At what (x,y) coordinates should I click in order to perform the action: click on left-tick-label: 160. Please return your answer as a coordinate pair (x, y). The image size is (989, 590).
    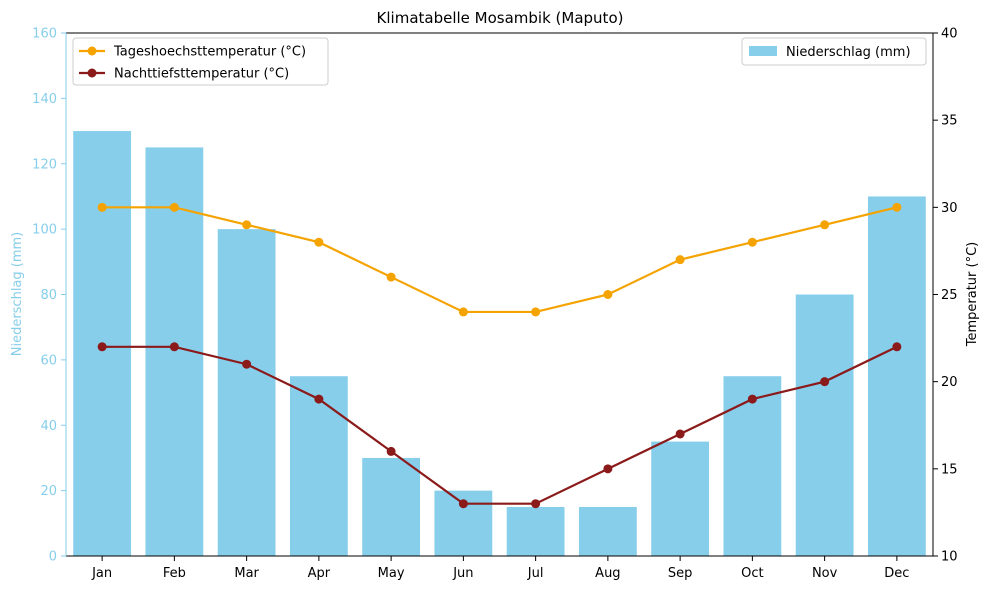
    Looking at the image, I should click on (44, 34).